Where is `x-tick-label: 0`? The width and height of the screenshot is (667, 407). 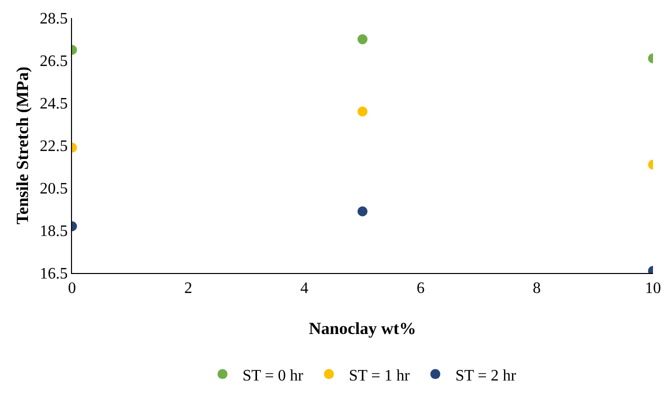 x-tick-label: 0 is located at coordinates (72, 289).